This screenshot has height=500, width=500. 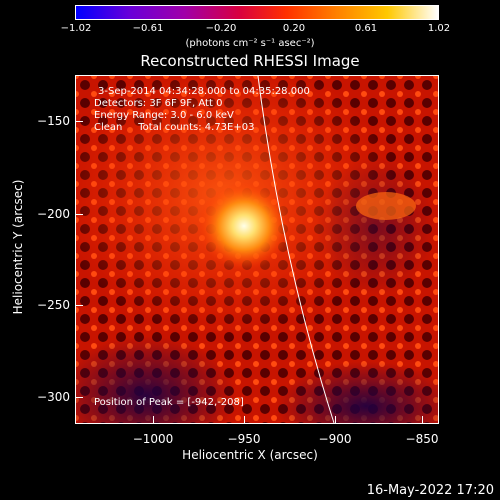 I want to click on plot-title: Reconstructed RHESSI Image, so click(x=250, y=61).